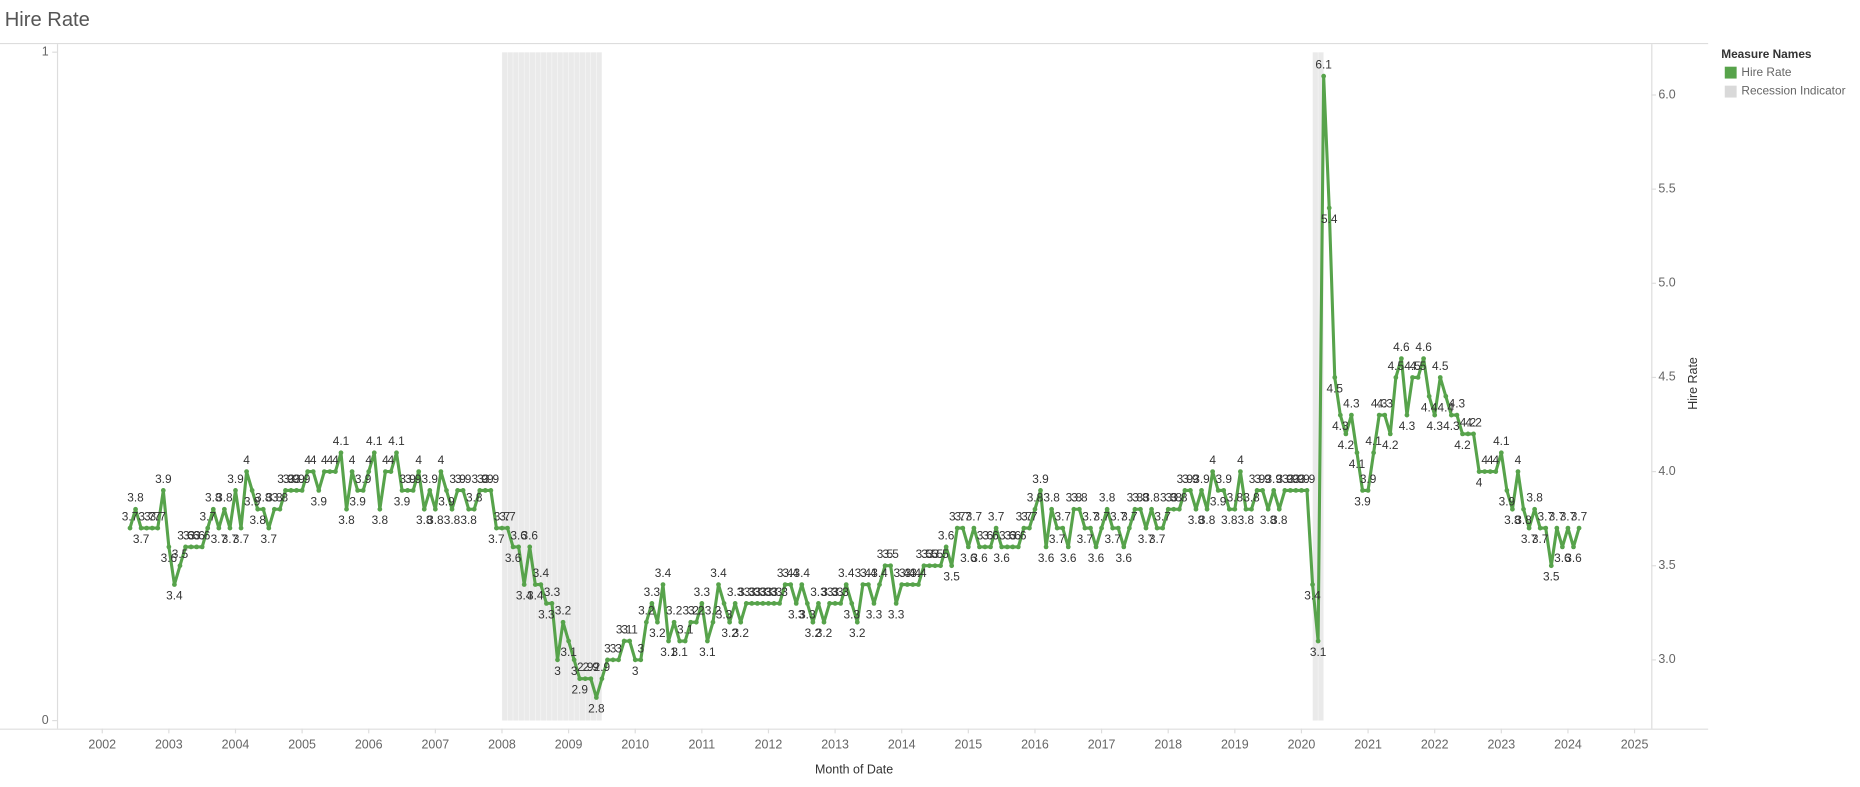  What do you see at coordinates (1429, 407) in the screenshot?
I see `data-label: 4.4` at bounding box center [1429, 407].